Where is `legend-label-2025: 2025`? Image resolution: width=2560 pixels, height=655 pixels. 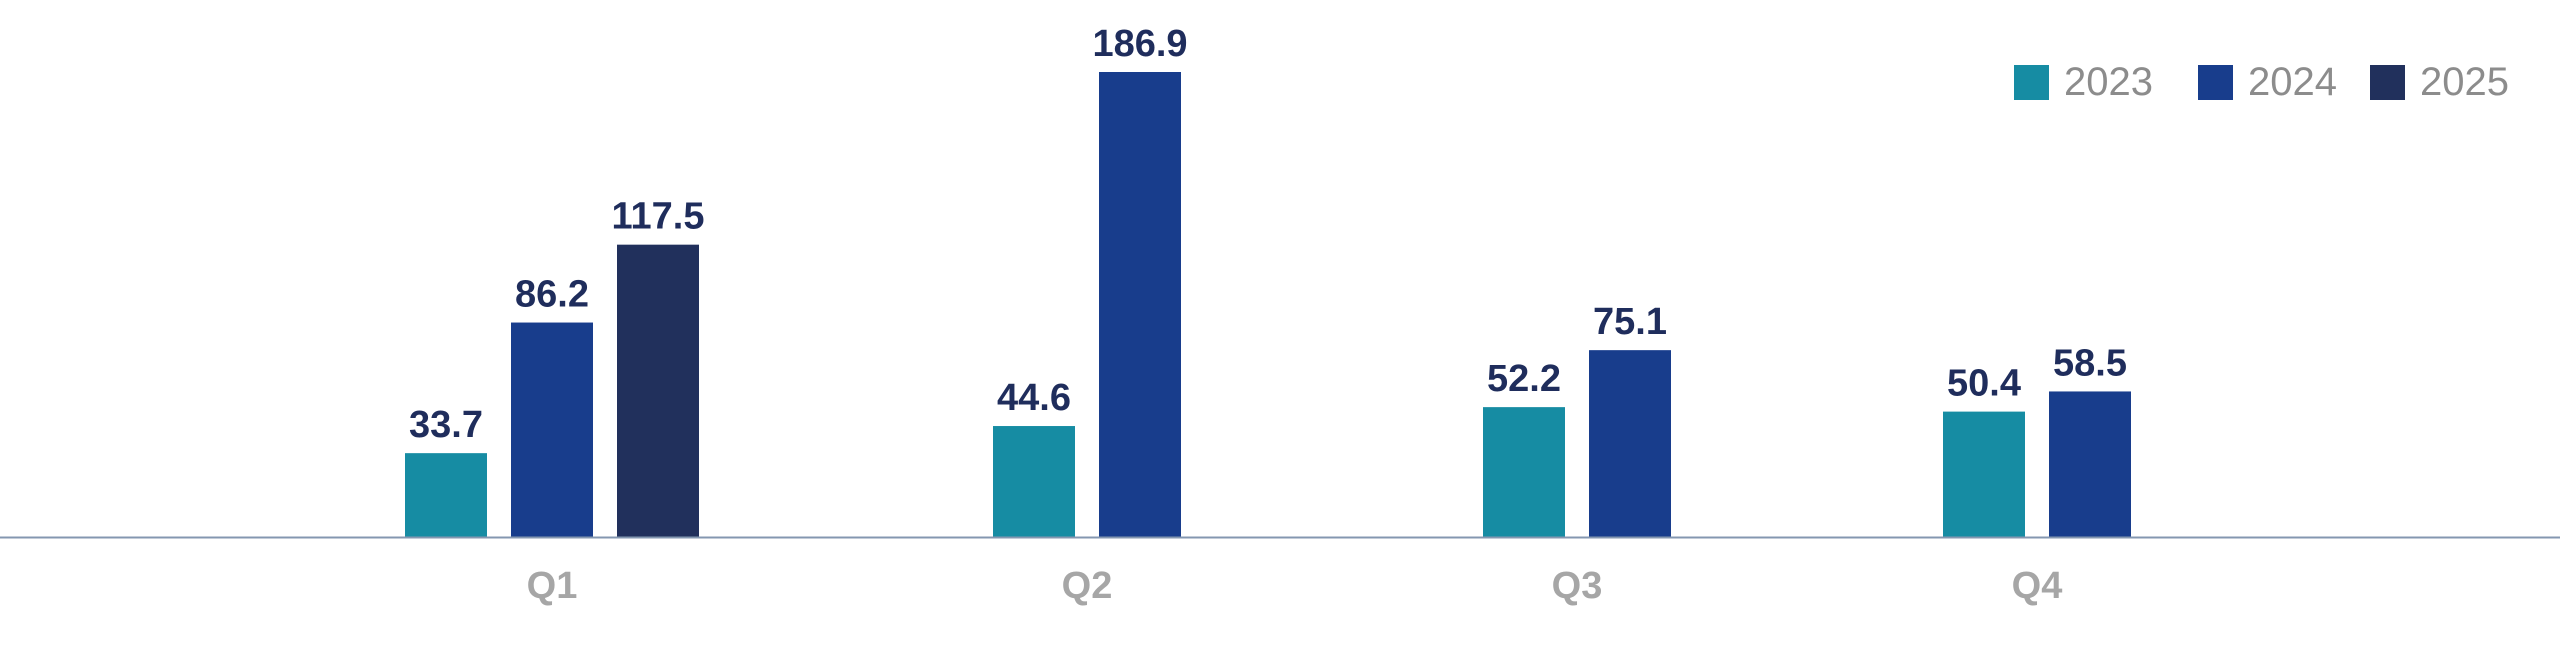 legend-label-2025: 2025 is located at coordinates (2464, 82).